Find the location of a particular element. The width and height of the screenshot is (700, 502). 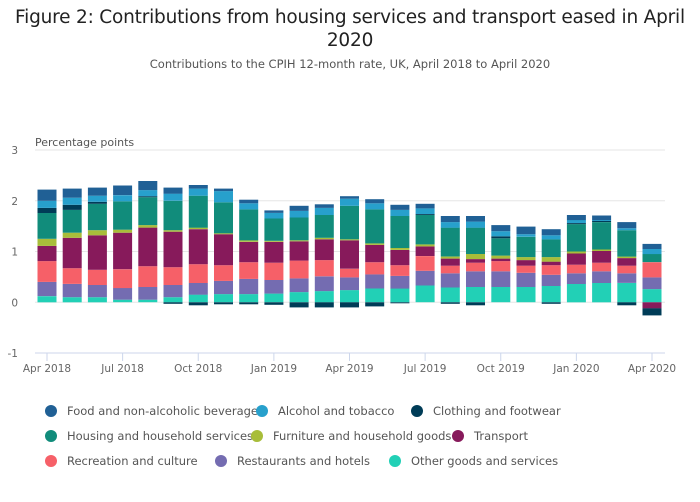

legend-item-restaurants: Restaurants and hotels is located at coordinates (292, 461).